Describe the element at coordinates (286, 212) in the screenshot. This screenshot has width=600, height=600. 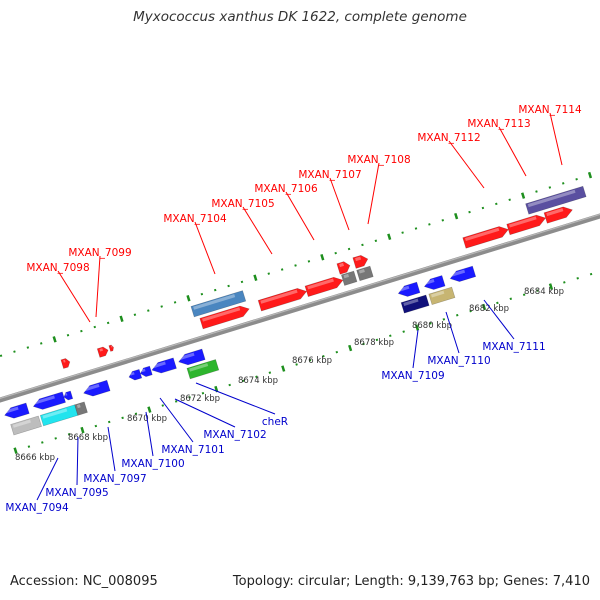
I see `forward-gene-label: MXAN_7106` at that location.